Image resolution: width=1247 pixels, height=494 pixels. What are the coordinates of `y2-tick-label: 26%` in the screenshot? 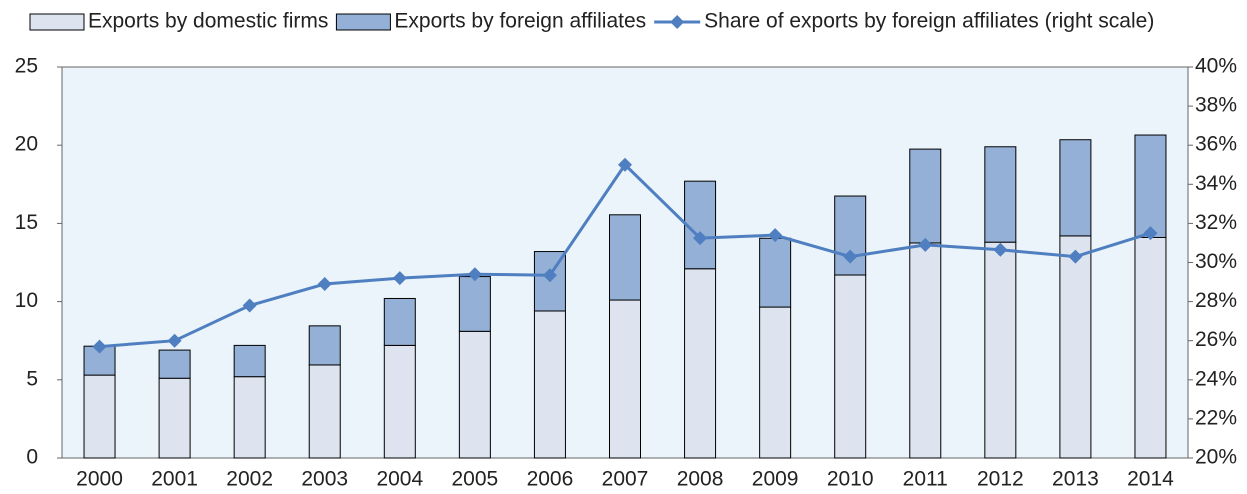 It's located at (1216, 339).